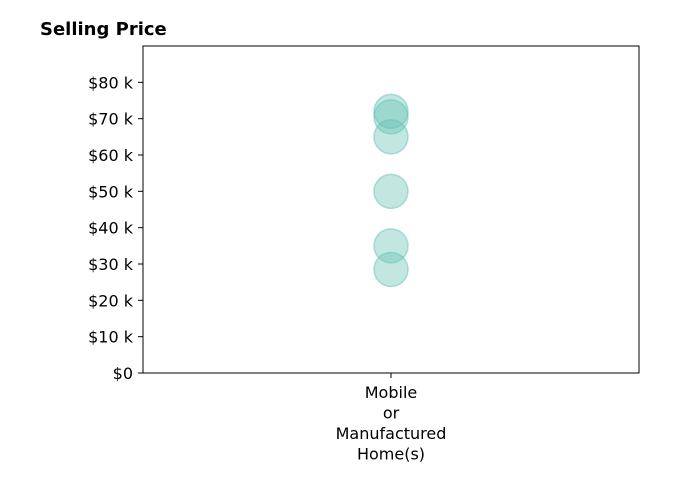 This screenshot has width=679, height=503. I want to click on y-tick-label: $0, so click(123, 373).